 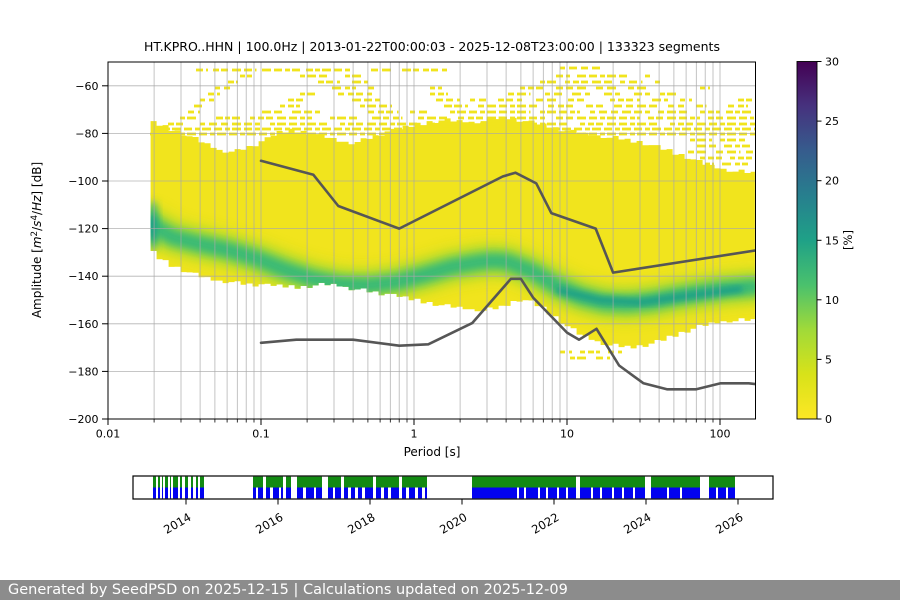 I want to click on colorbar-tick-label: 15, so click(x=832, y=240).